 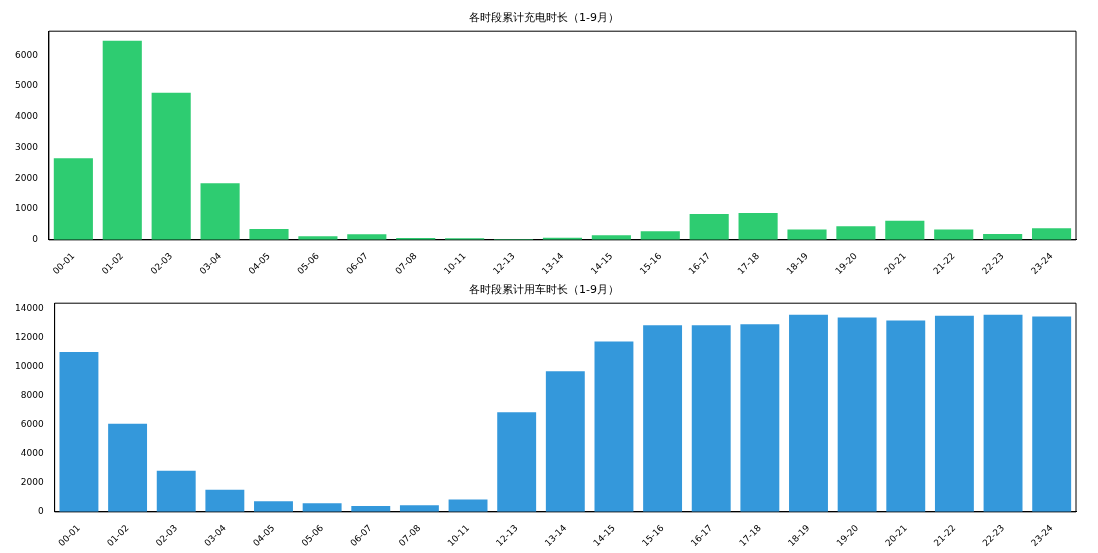 What do you see at coordinates (544, 290) in the screenshot?
I see `chart-title: 各时段累计用车时长（1-9月）` at bounding box center [544, 290].